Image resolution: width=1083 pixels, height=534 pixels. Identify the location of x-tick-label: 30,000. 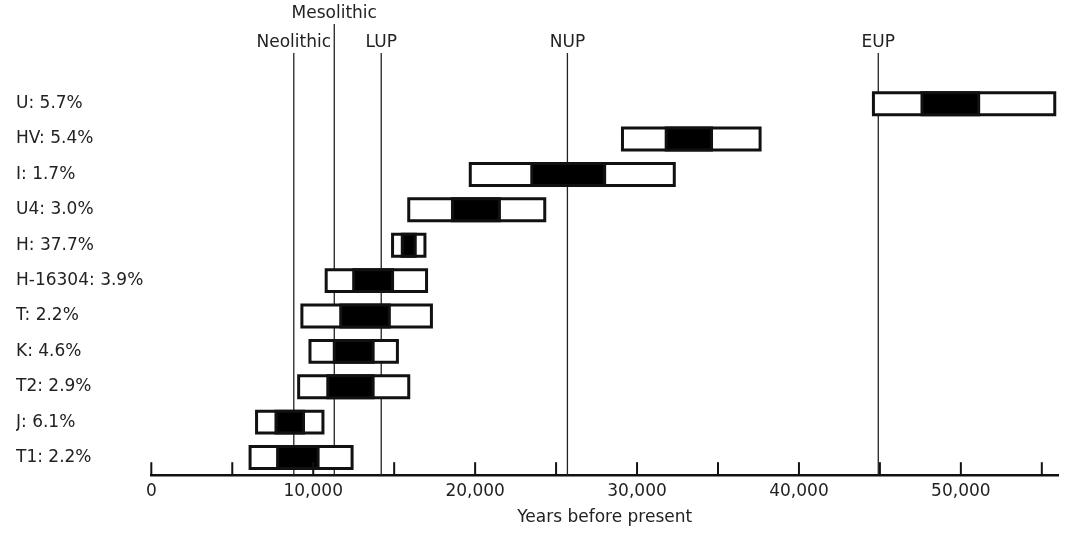
(637, 489).